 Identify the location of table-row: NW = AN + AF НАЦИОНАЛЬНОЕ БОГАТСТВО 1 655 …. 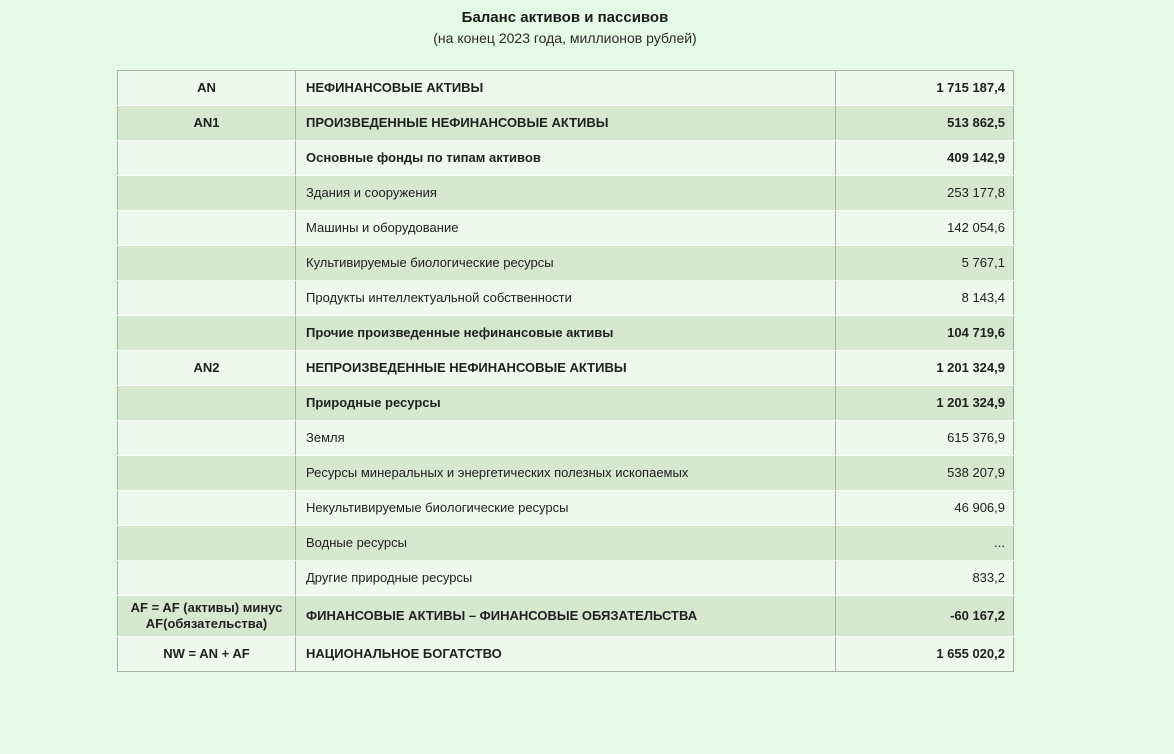
(565, 654).